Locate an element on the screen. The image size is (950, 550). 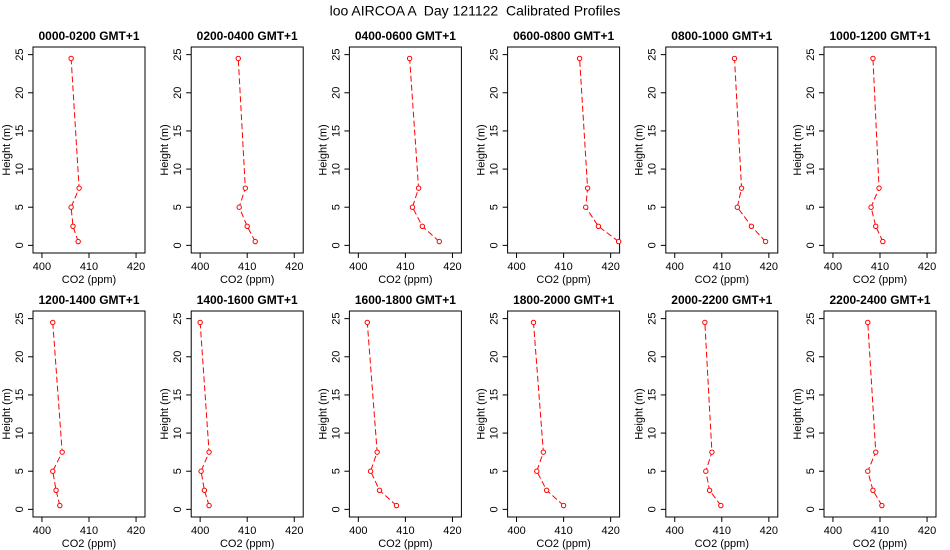
panel-title: 0000-0200 GMT+1 is located at coordinates (88, 36).